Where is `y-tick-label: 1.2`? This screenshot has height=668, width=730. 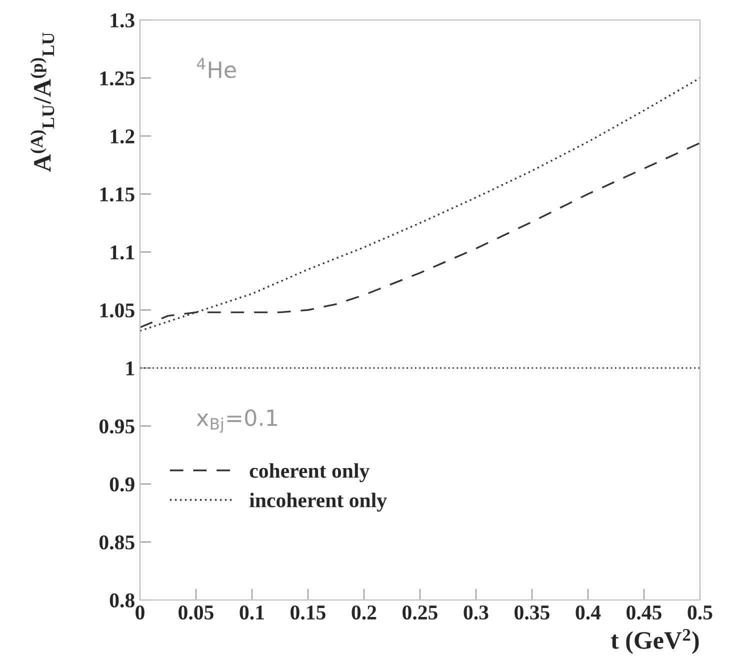 y-tick-label: 1.2 is located at coordinates (122, 136).